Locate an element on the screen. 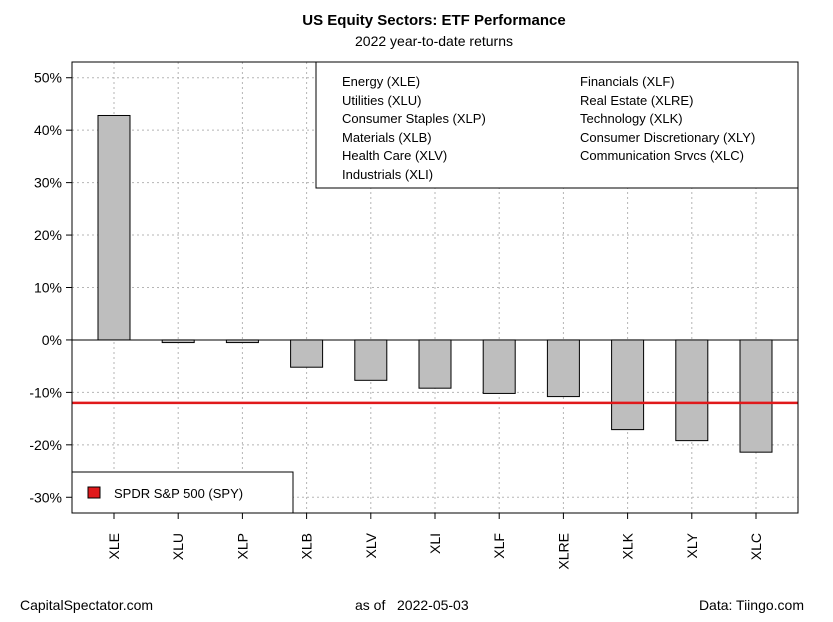 This screenshot has width=833, height=622. x-tick-label-xli: XLI is located at coordinates (435, 543).